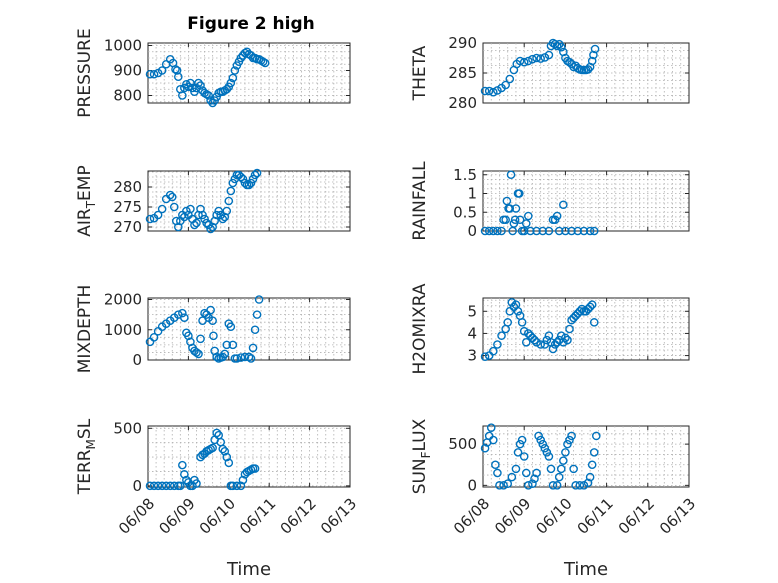 This screenshot has width=778, height=583. What do you see at coordinates (91, 204) in the screenshot?
I see `y-axis-label-subscript: T` at bounding box center [91, 204].